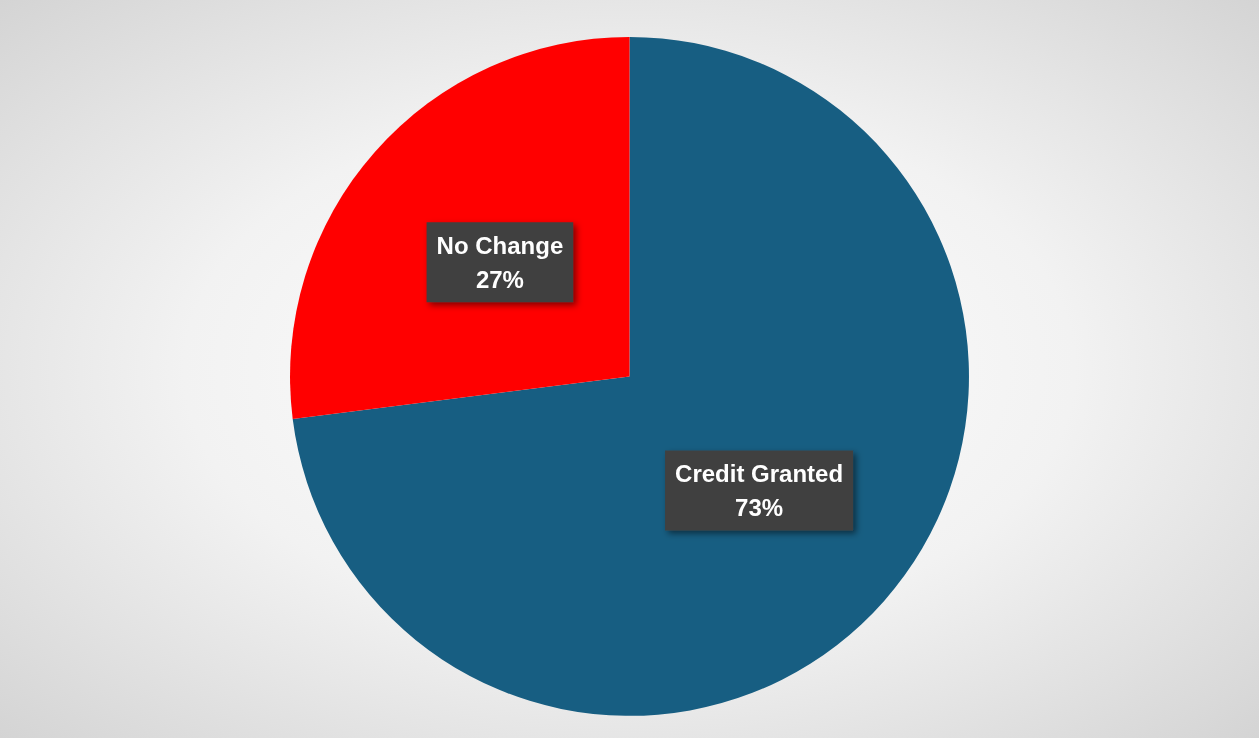  I want to click on slice-label: Credit Granted, so click(759, 474).